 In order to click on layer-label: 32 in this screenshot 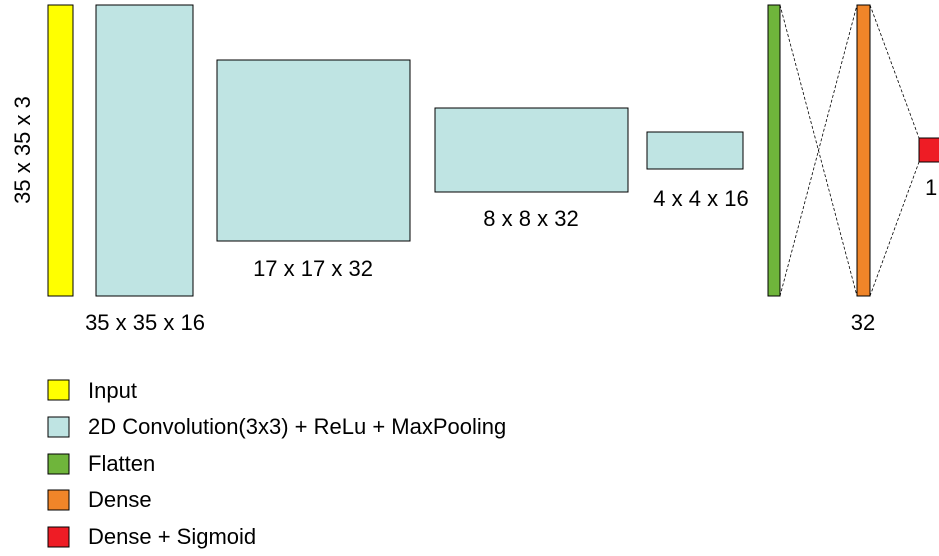, I will do `click(863, 322)`.